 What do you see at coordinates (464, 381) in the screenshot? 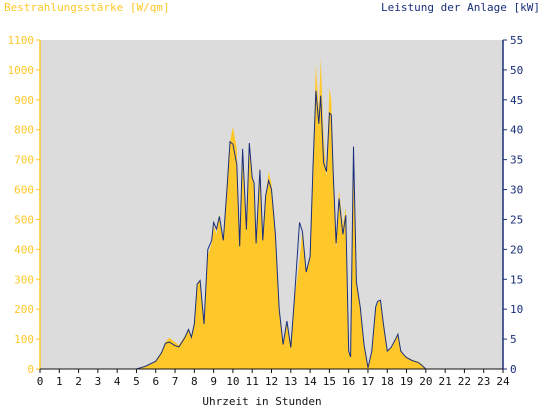
I see `x-tick-label: 22` at bounding box center [464, 381].